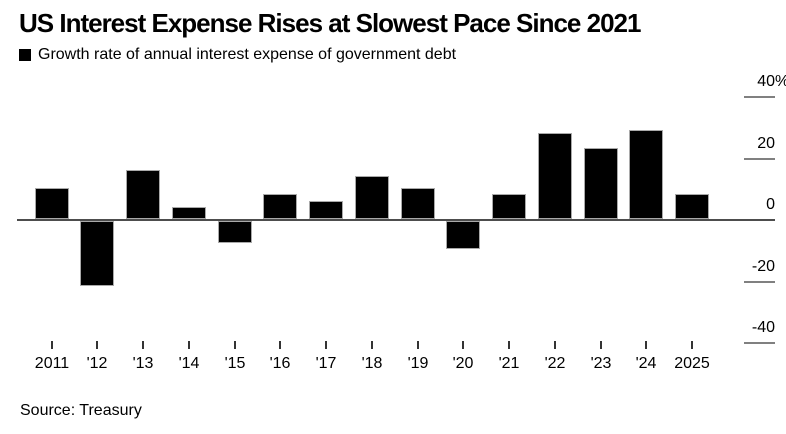  I want to click on x-axis-label: '20, so click(463, 363).